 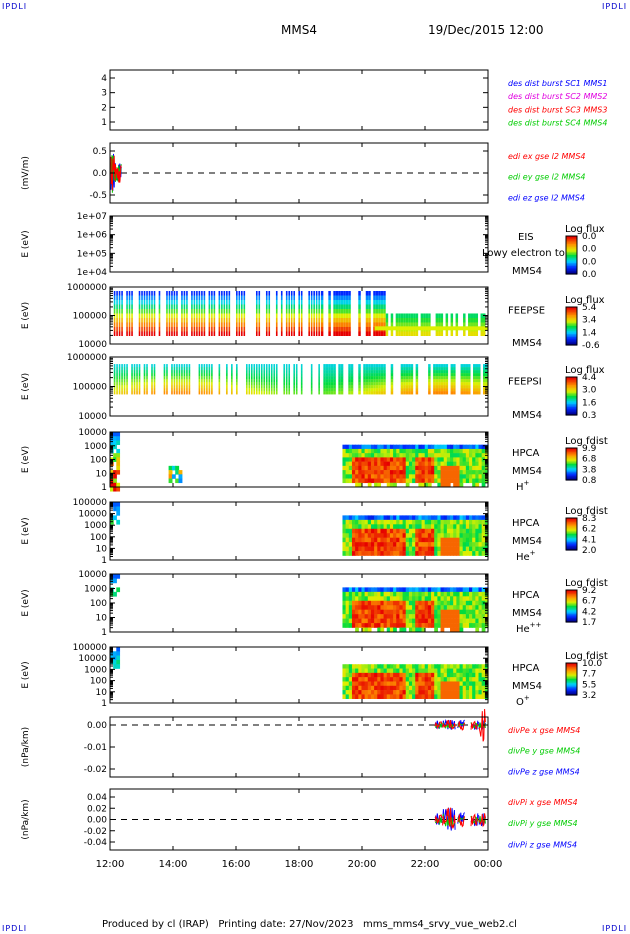 What do you see at coordinates (15, 6) in the screenshot?
I see `corner-label-tl: IPDLI` at bounding box center [15, 6].